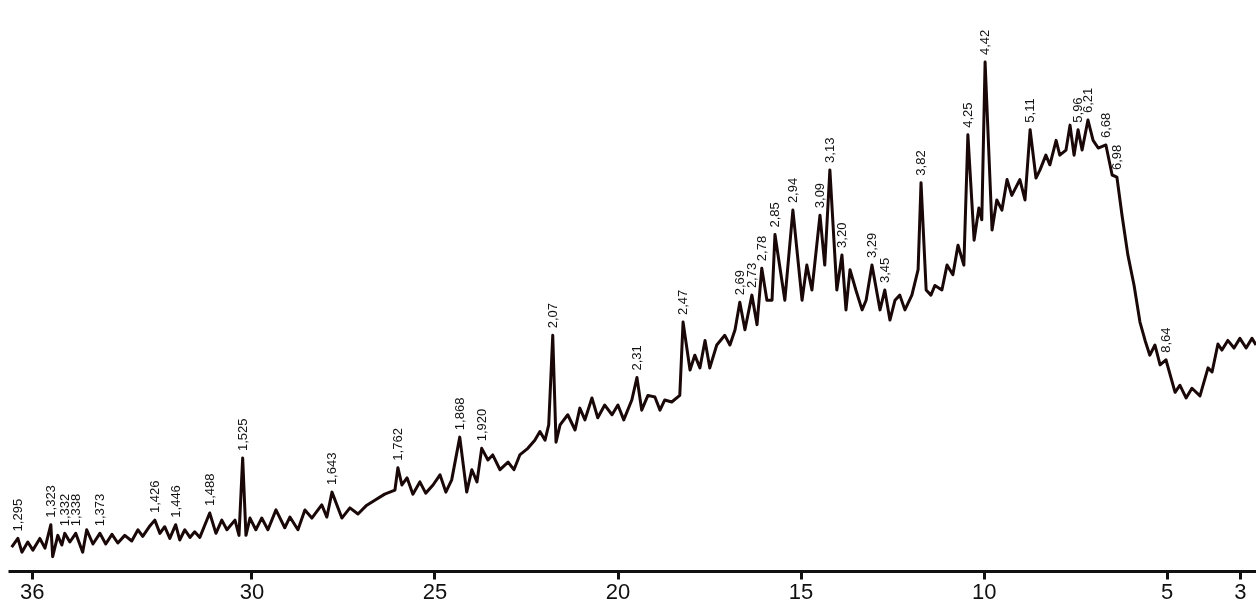  I want to click on annotation: 1,525, so click(242, 434).